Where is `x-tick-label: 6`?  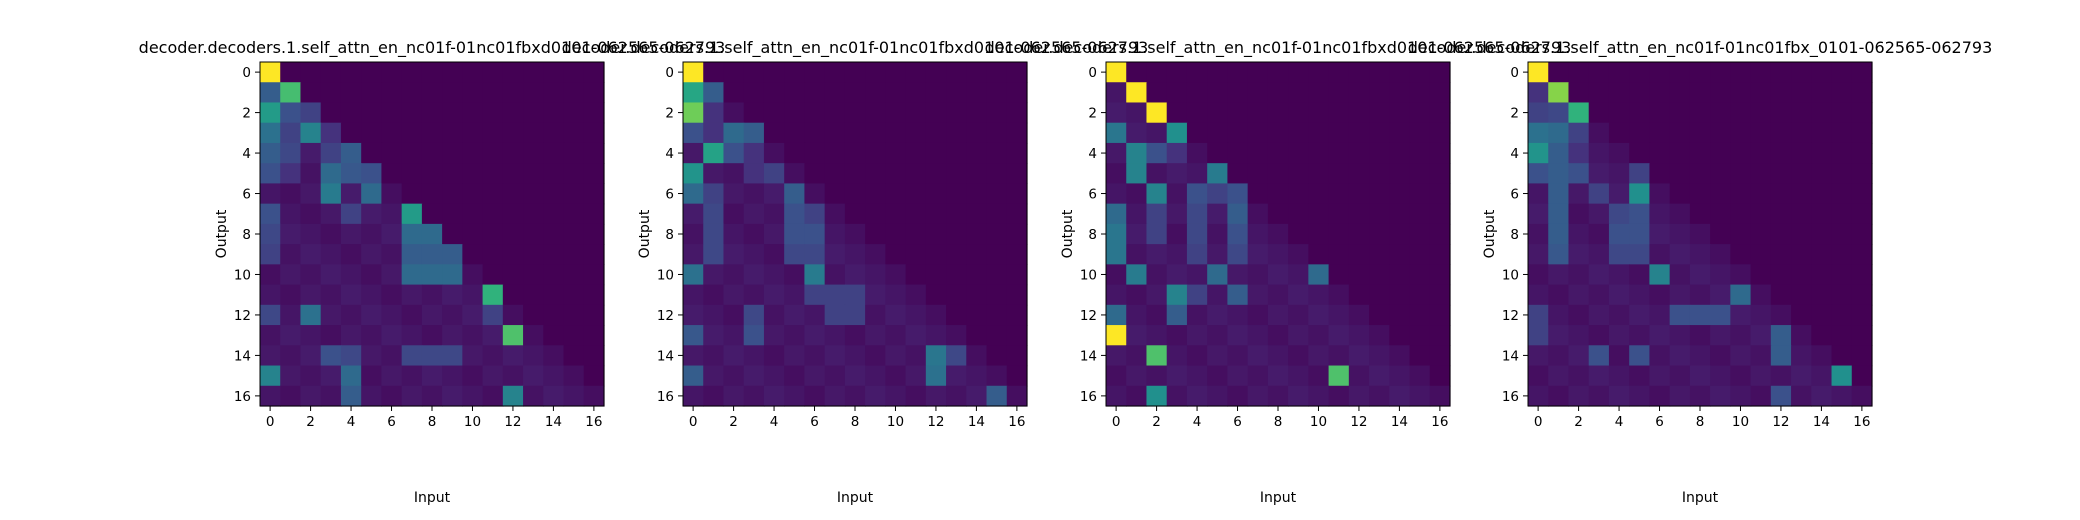
x-tick-label: 6 is located at coordinates (391, 422).